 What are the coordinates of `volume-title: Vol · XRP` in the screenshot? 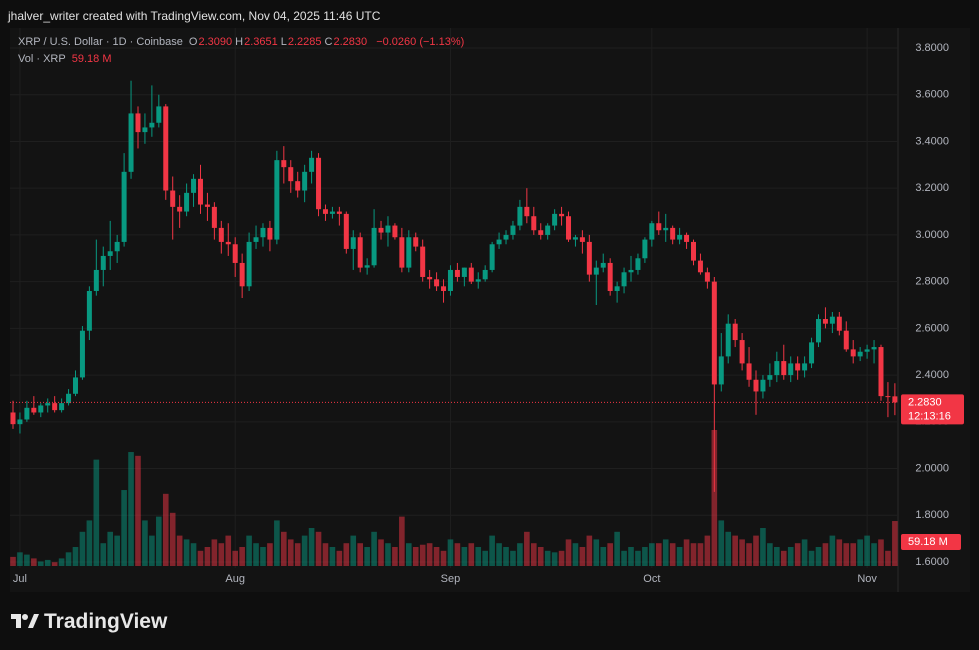 It's located at (42, 59).